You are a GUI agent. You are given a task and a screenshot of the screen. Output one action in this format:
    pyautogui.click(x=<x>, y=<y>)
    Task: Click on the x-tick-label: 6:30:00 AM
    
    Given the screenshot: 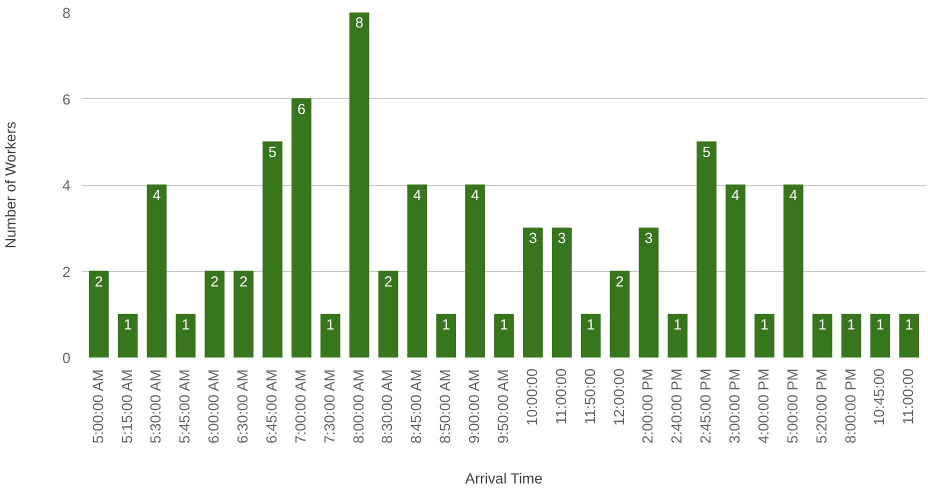 What is the action you would take?
    pyautogui.click(x=244, y=406)
    